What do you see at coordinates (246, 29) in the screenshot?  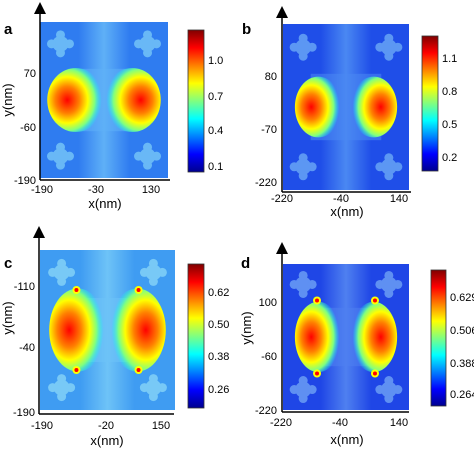 I see `panel-b-label: b` at bounding box center [246, 29].